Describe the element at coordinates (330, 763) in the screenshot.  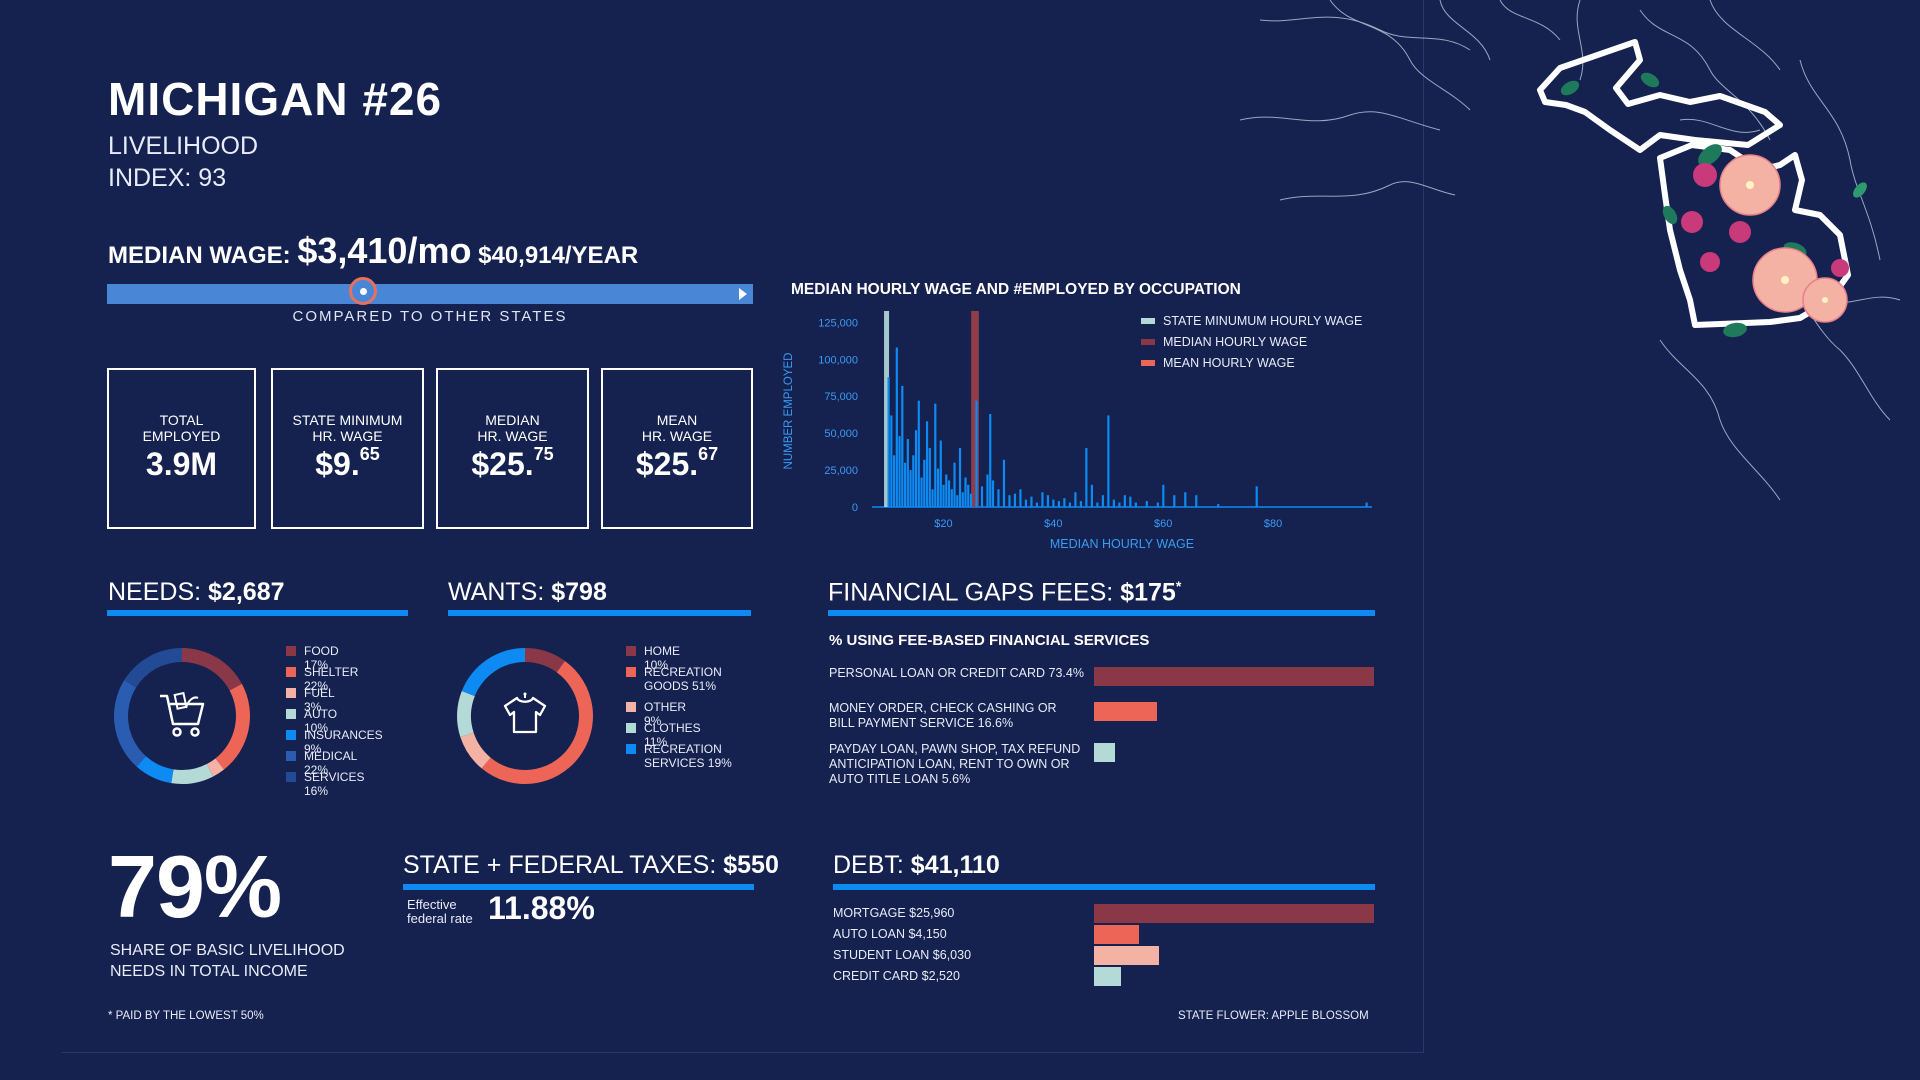
I see `legend-label: MEDICAL 22%` at that location.